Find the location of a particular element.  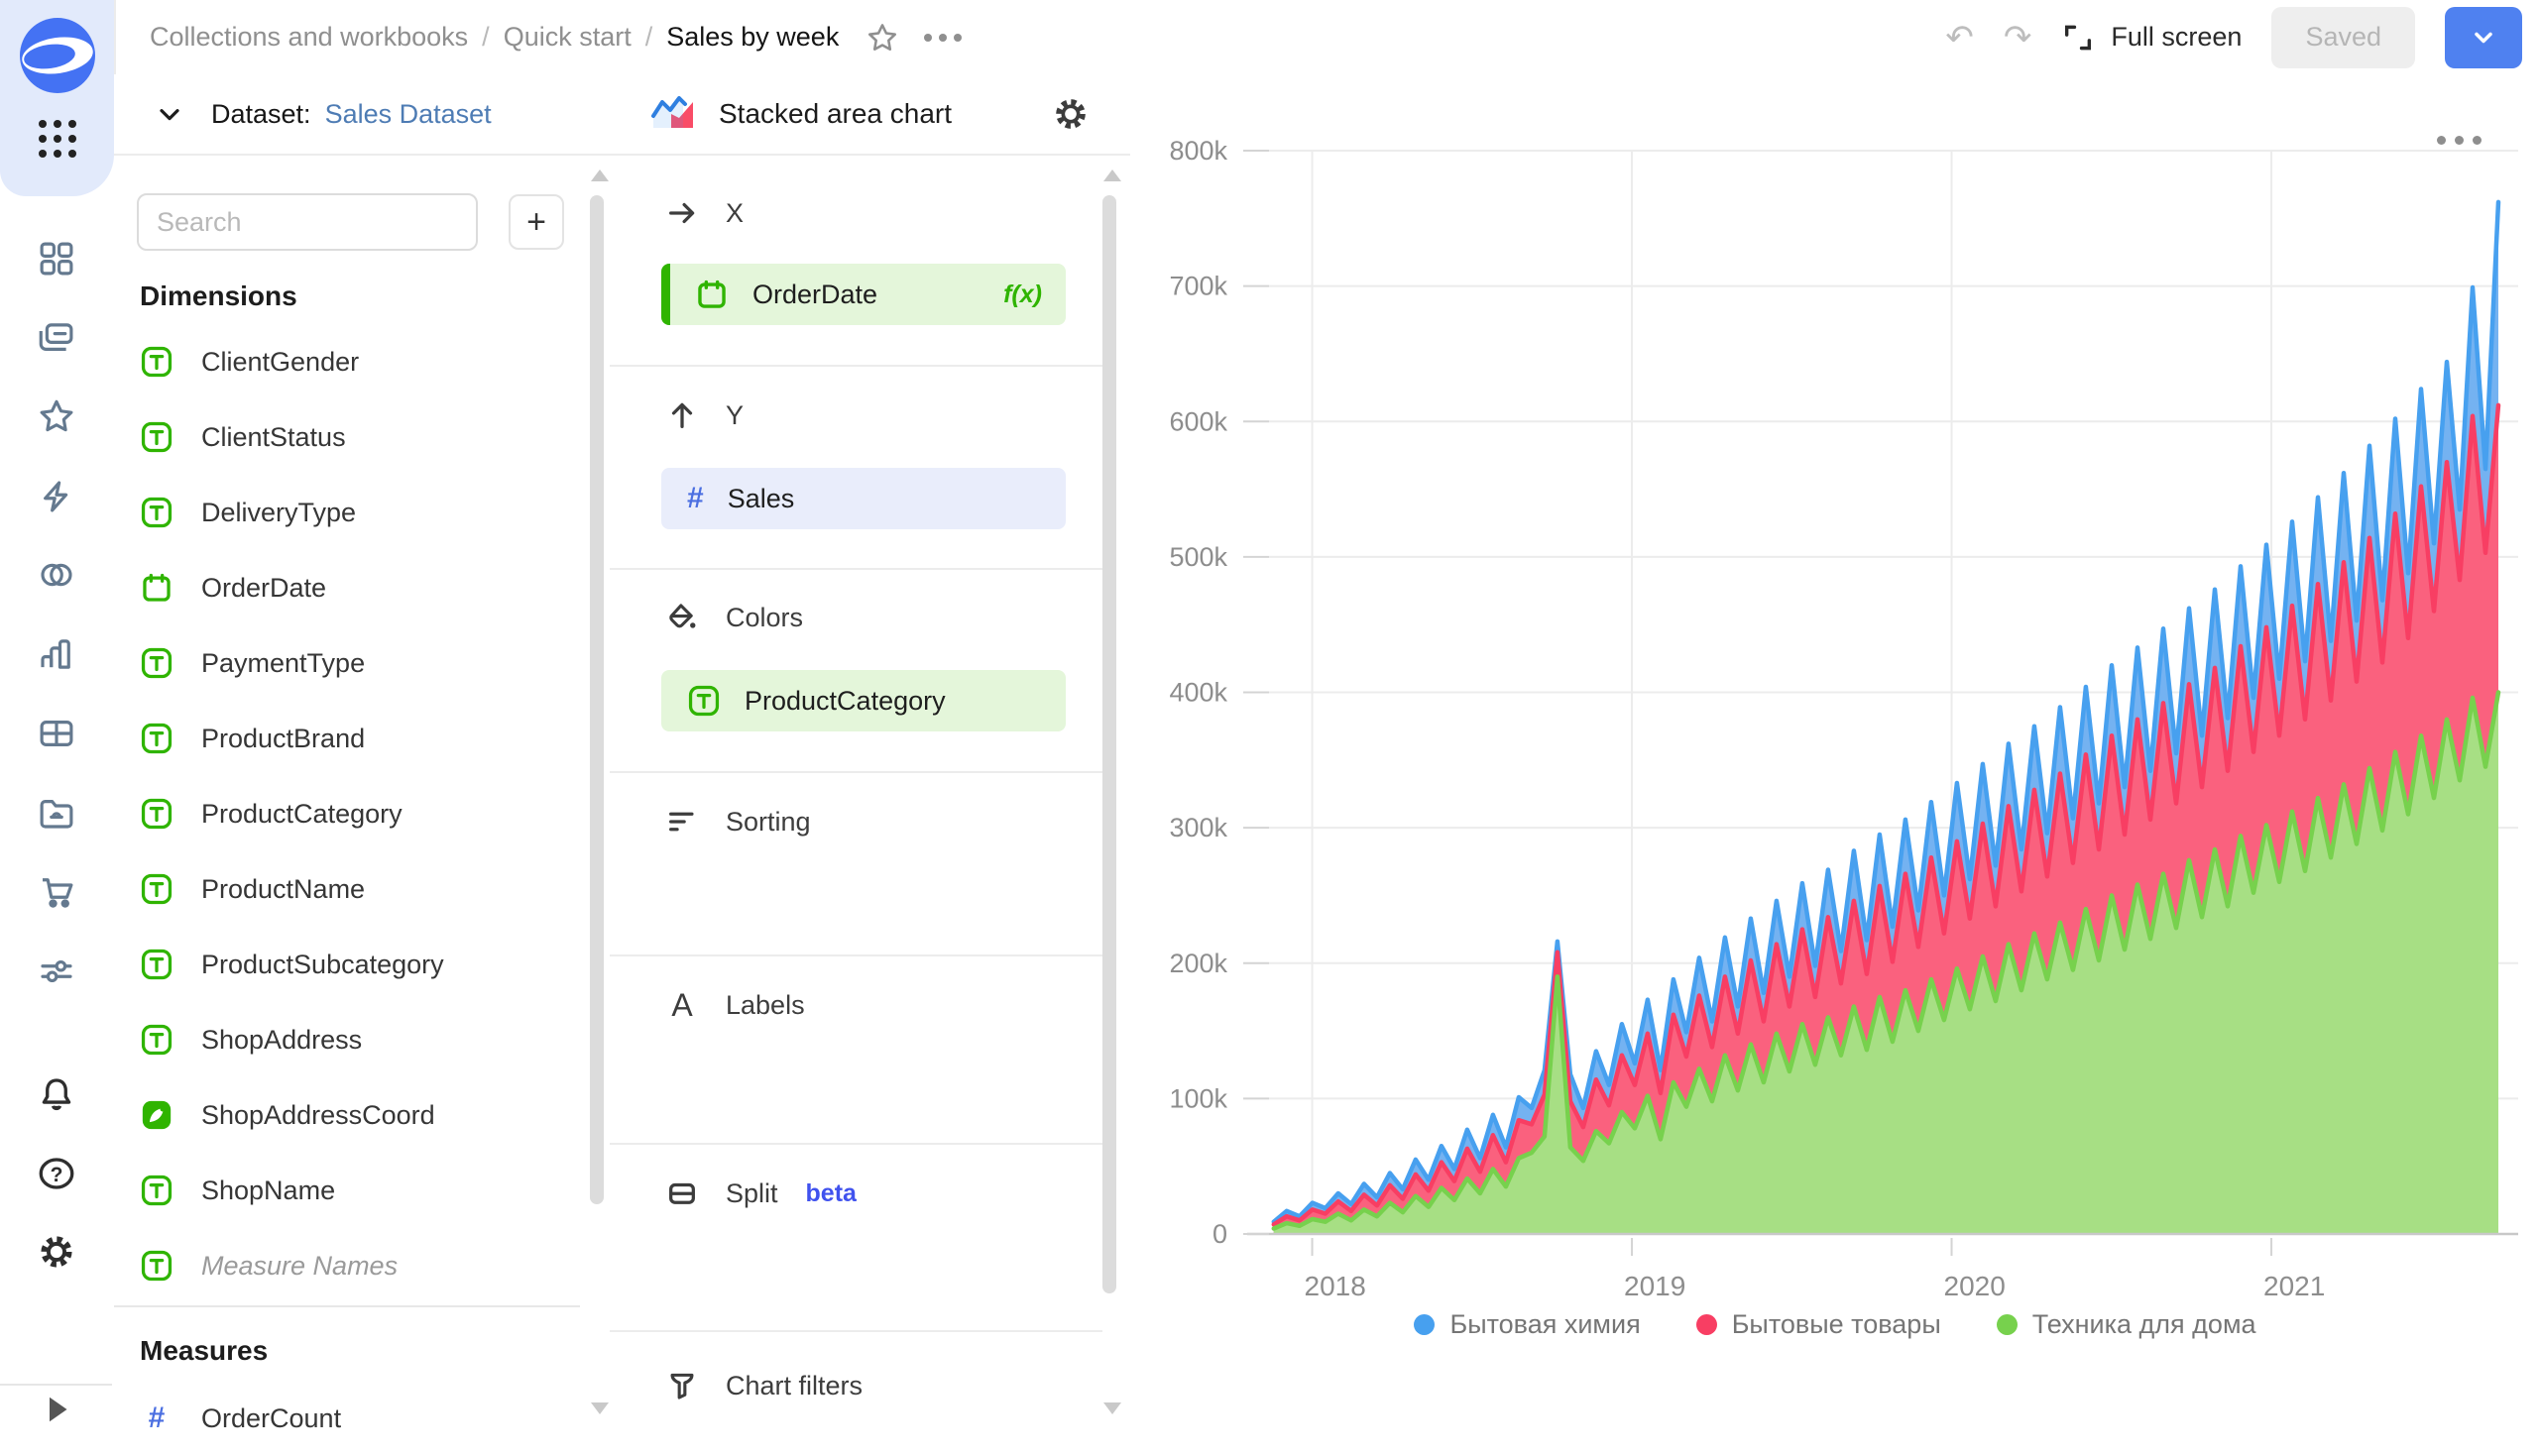

dataset-field-paymenttype: PaymentType is located at coordinates (347, 663).